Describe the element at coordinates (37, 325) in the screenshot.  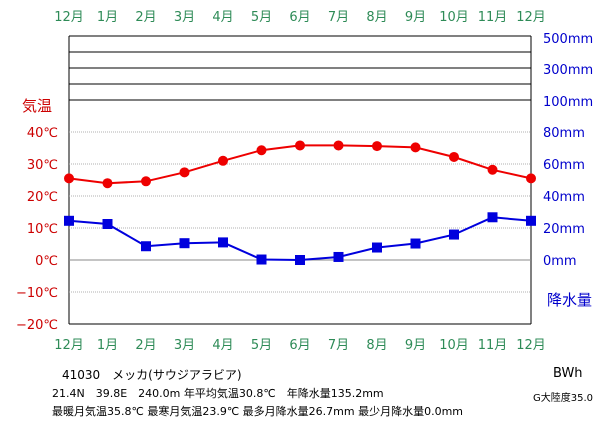
I see `temp-tick-label: −20℃` at that location.